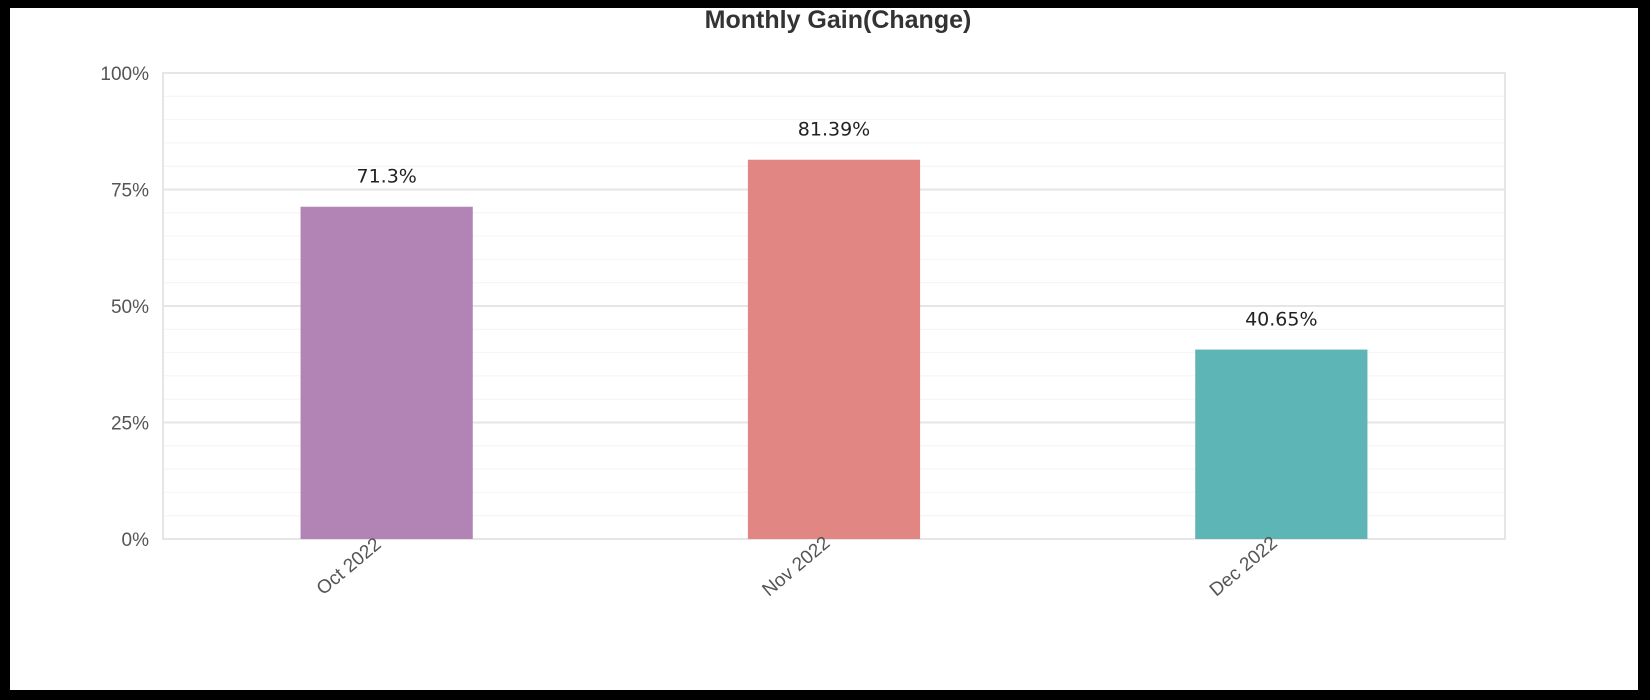 The image size is (1650, 700). I want to click on x-tick-label: Oct 2022, so click(349, 567).